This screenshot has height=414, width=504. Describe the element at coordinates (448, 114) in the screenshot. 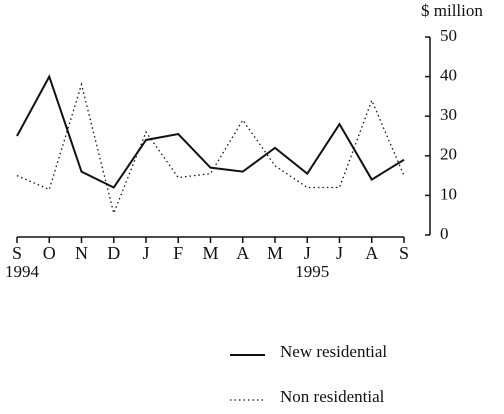

I see `y-tick-label: 30` at that location.